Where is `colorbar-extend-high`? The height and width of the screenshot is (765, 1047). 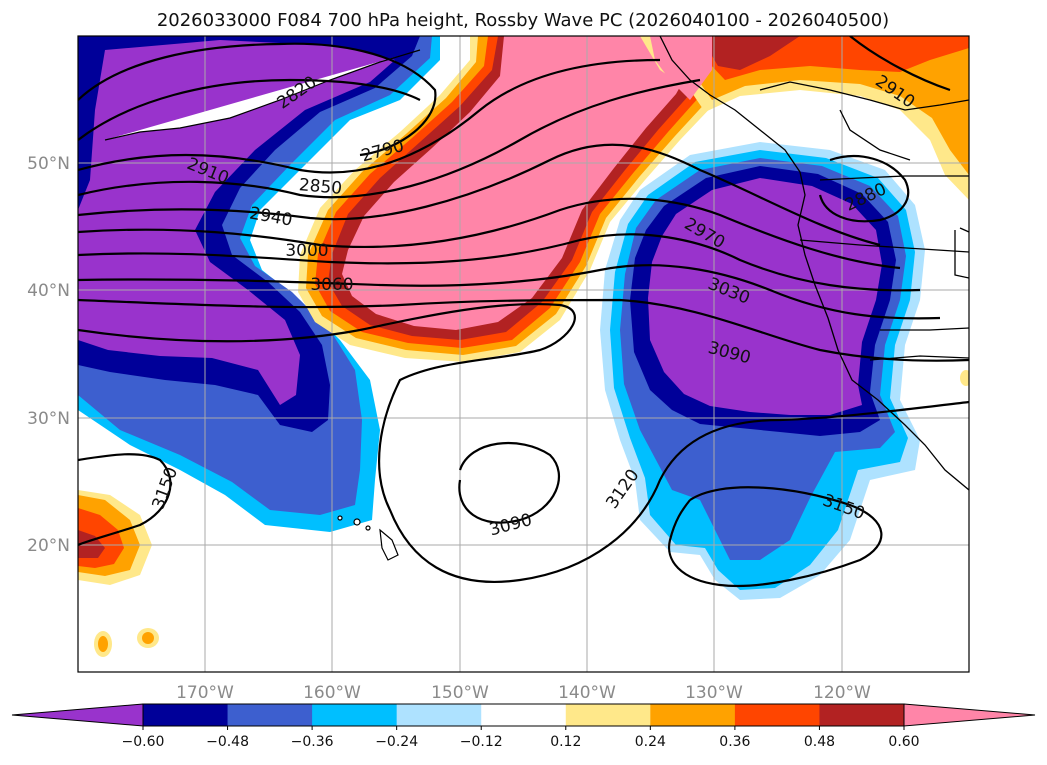 colorbar-extend-high is located at coordinates (969, 715).